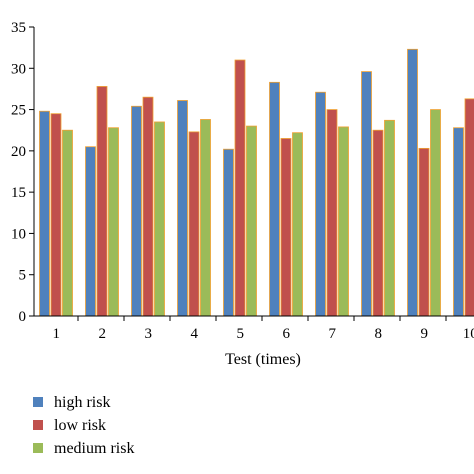  Describe the element at coordinates (103, 334) in the screenshot. I see `x-tick-label: 2` at that location.